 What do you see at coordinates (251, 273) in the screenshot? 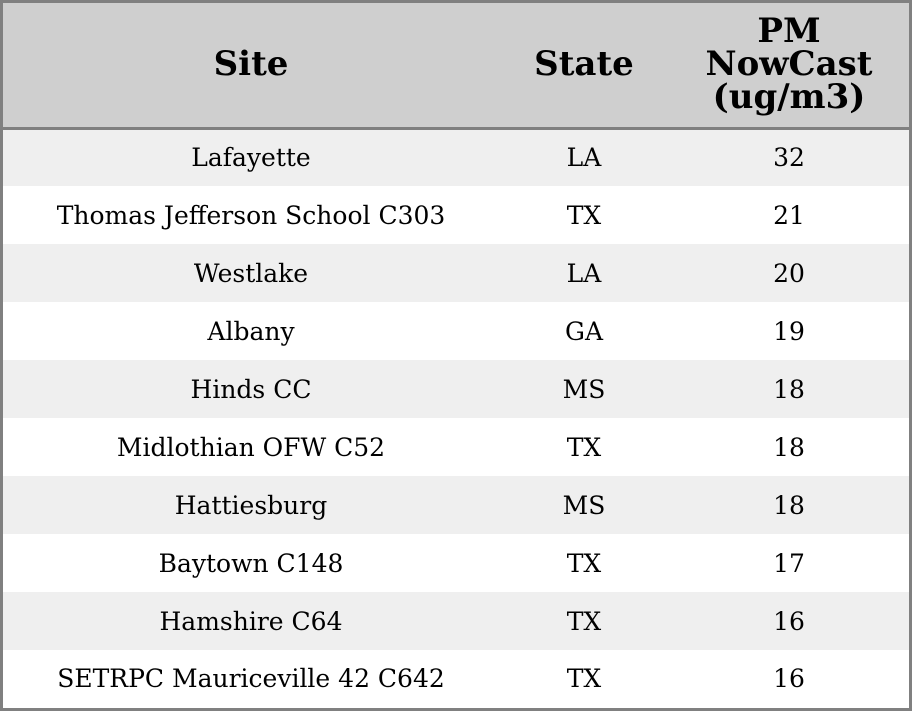
I see `site-cell: Westlake` at bounding box center [251, 273].